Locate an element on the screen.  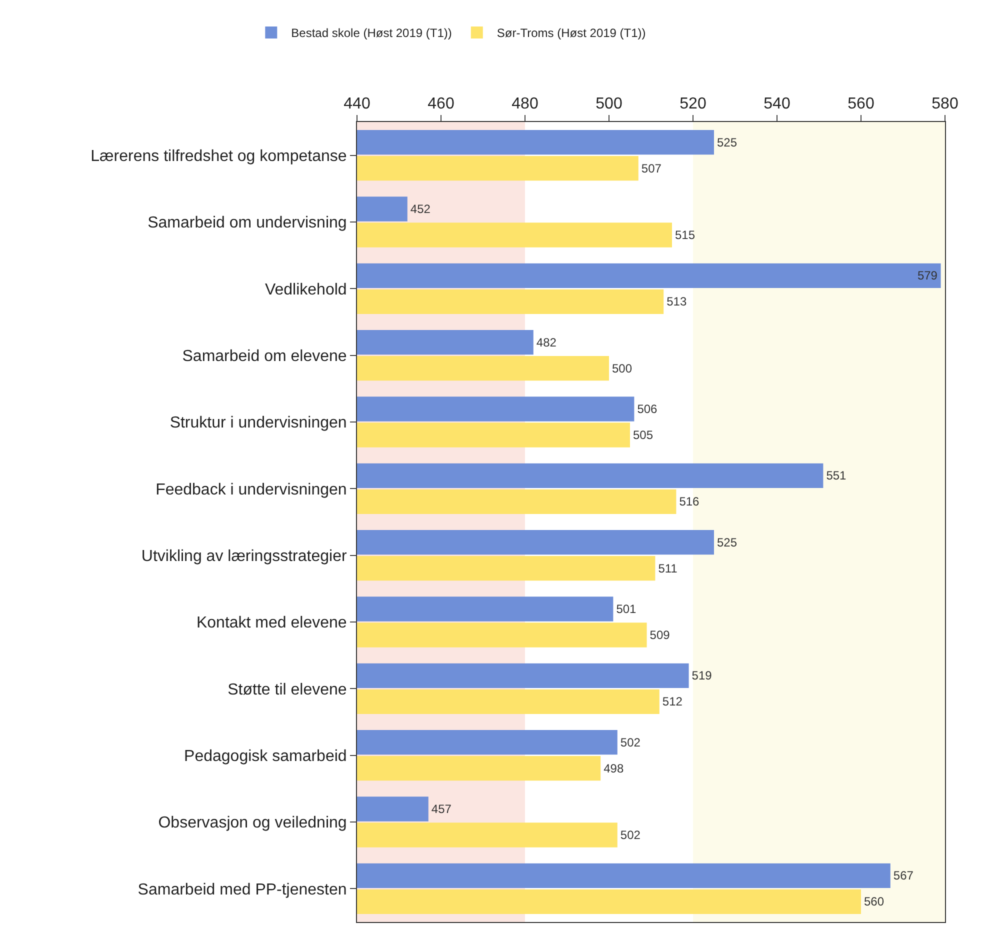
data-label: 457 is located at coordinates (441, 809).